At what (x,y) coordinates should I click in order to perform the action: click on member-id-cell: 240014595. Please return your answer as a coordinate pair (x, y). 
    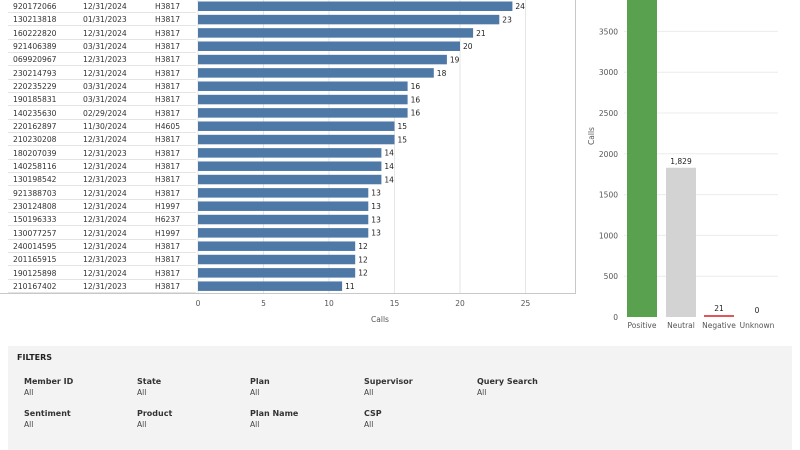
    Looking at the image, I should click on (35, 246).